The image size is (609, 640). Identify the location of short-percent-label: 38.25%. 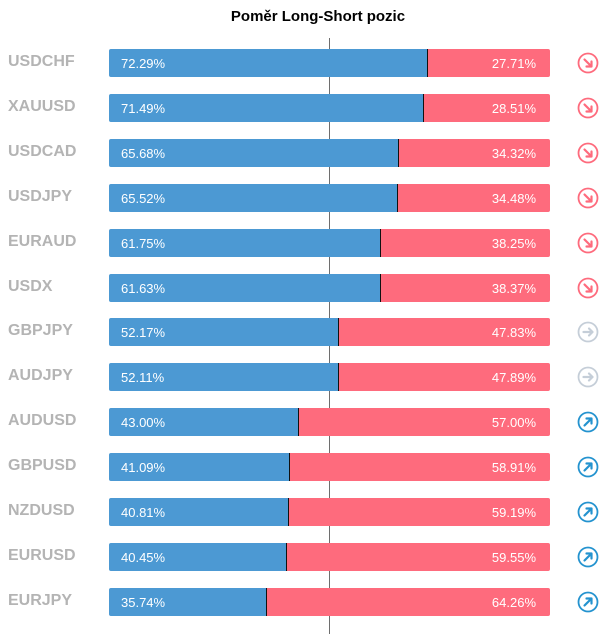
(513, 243).